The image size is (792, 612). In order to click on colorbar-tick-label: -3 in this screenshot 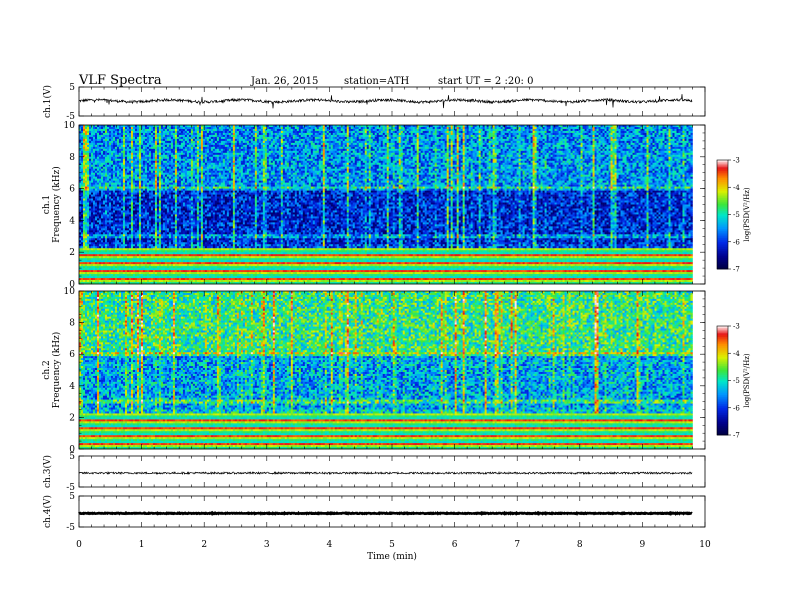, I will do `click(736, 327)`.